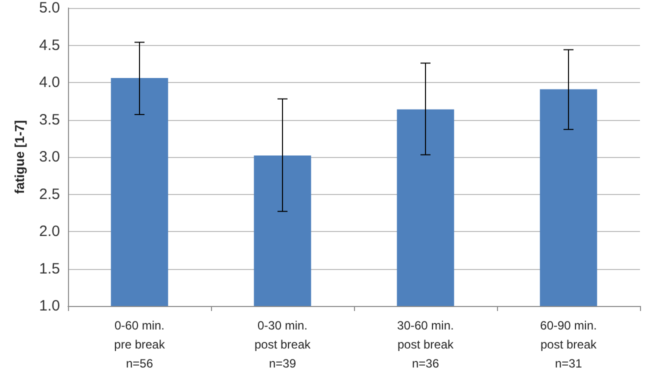 The width and height of the screenshot is (646, 385). Describe the element at coordinates (569, 344) in the screenshot. I see `x-tick-label: 60-90 min. post break n=31` at that location.